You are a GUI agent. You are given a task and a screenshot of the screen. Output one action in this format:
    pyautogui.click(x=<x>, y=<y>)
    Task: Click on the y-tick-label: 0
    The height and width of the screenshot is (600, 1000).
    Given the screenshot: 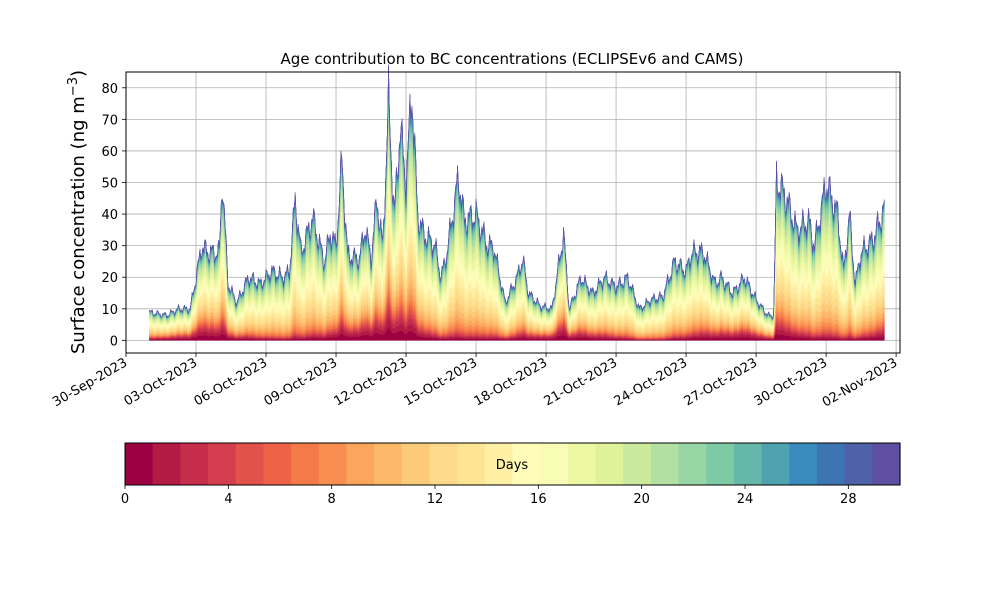 What is the action you would take?
    pyautogui.click(x=114, y=341)
    